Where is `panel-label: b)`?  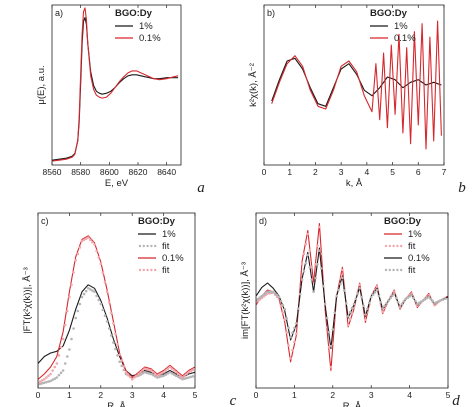 panel-label: b) is located at coordinates (271, 13).